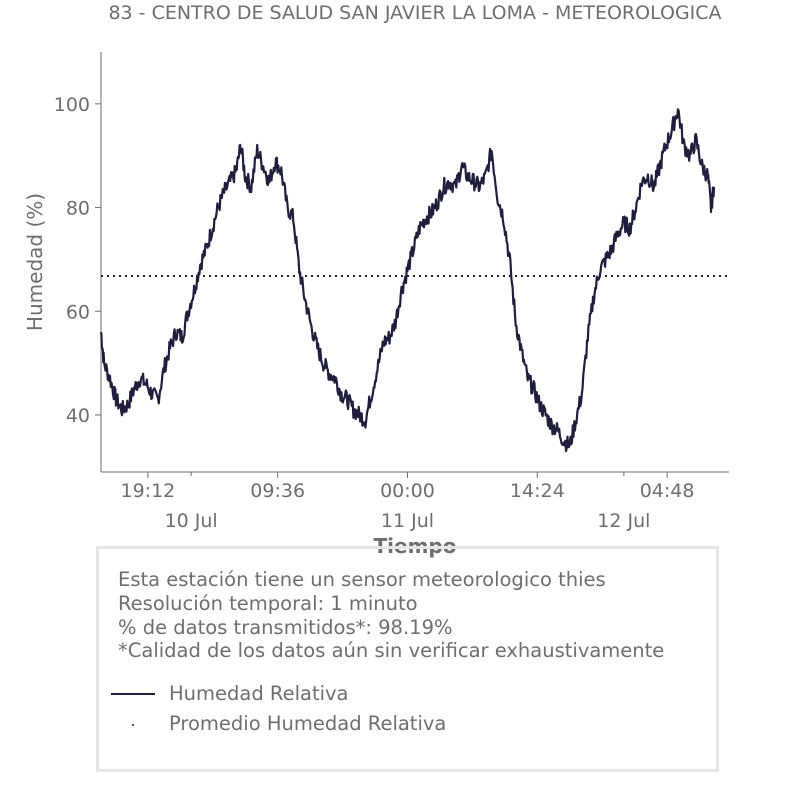 Image resolution: width=806 pixels, height=806 pixels. I want to click on x-tick-label: 04:48, so click(667, 491).